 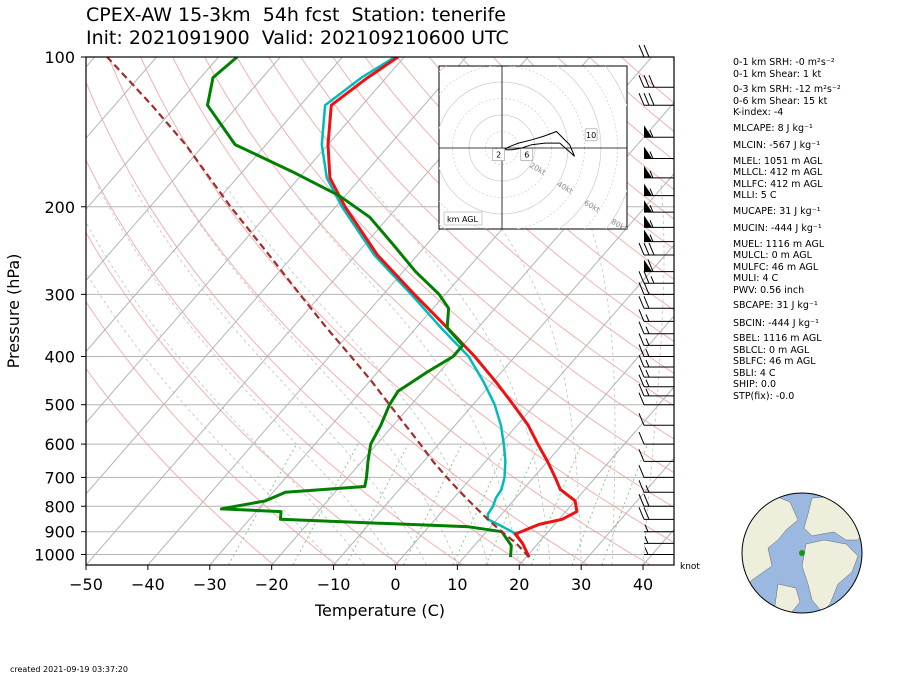 What do you see at coordinates (758, 112) in the screenshot?
I see `stat-k-index: K-index: -4` at bounding box center [758, 112].